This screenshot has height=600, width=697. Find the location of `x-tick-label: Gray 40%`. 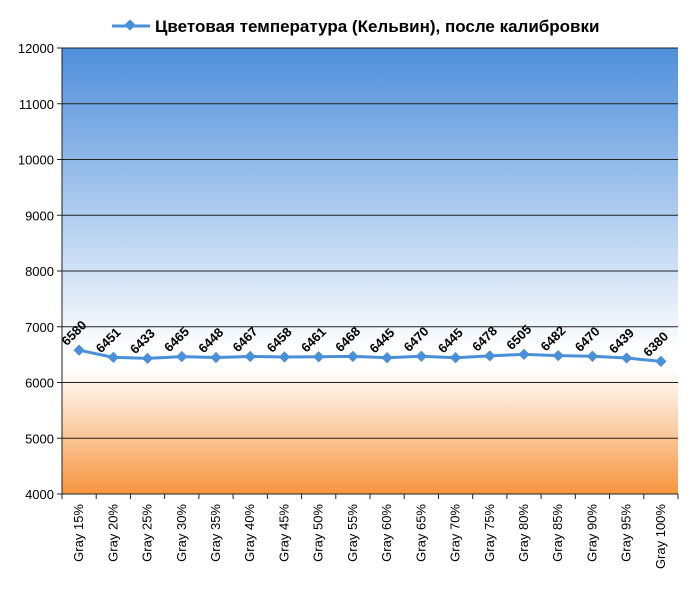

x-tick-label: Gray 40% is located at coordinates (249, 533).